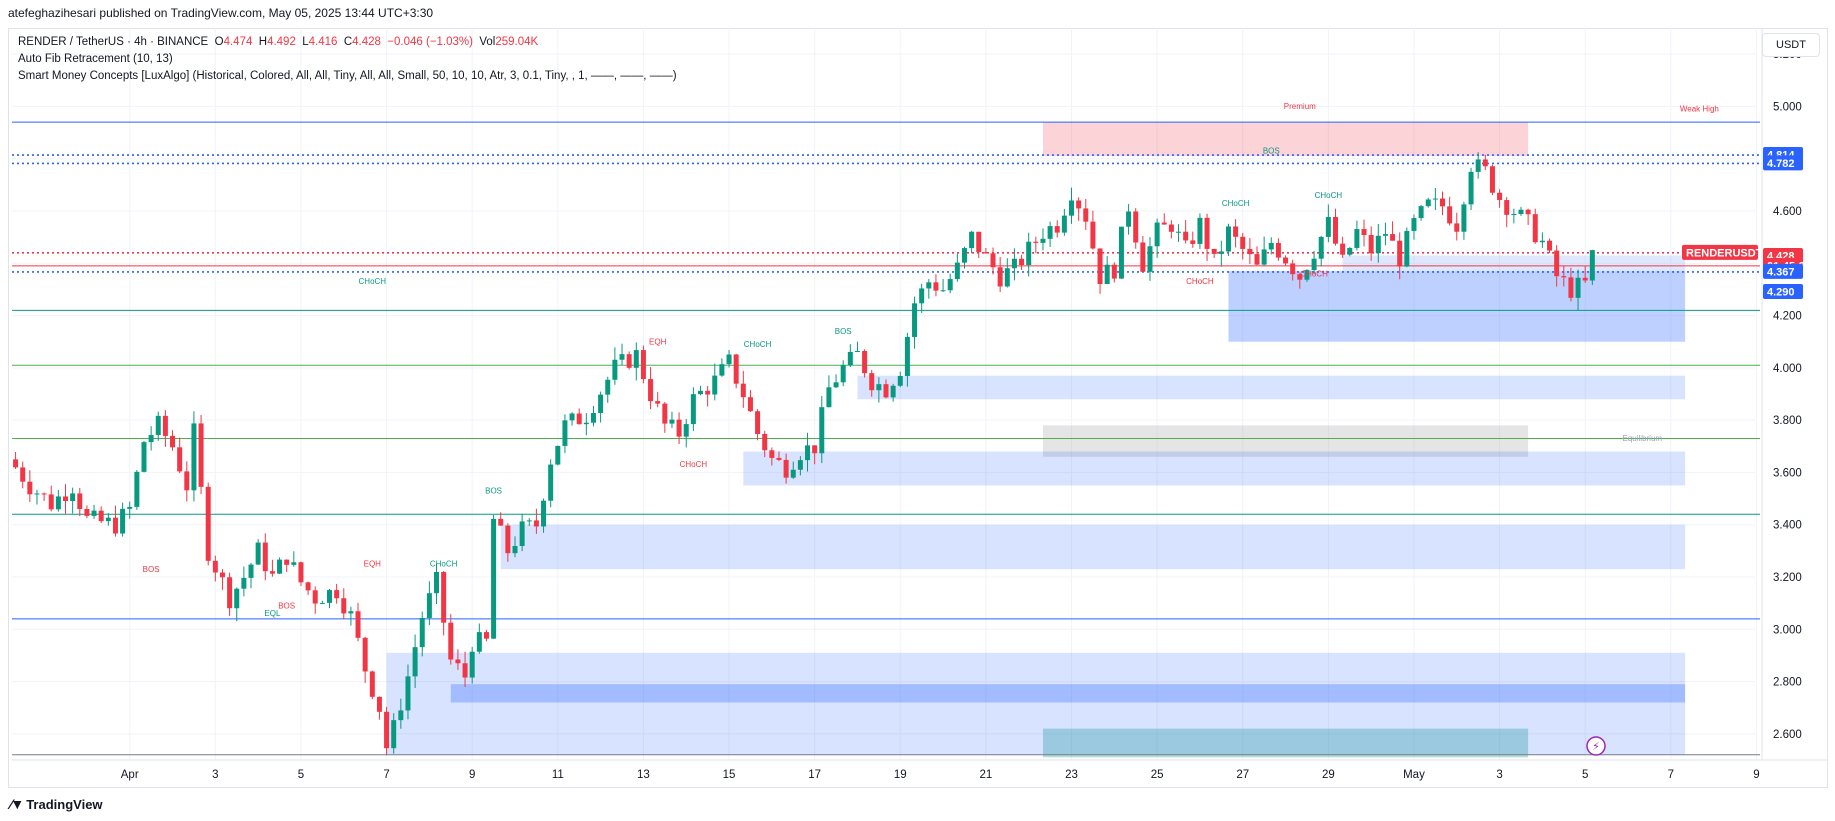 This screenshot has height=821, width=1835. What do you see at coordinates (1787, 421) in the screenshot?
I see `price-tick-label: 3.800` at bounding box center [1787, 421].